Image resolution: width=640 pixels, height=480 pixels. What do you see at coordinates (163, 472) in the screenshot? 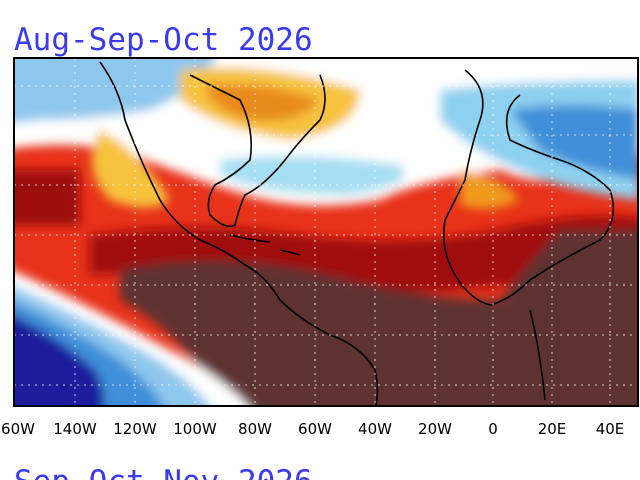
I see `next-map-title: Sep-Oct-Nov 2026` at bounding box center [163, 472].